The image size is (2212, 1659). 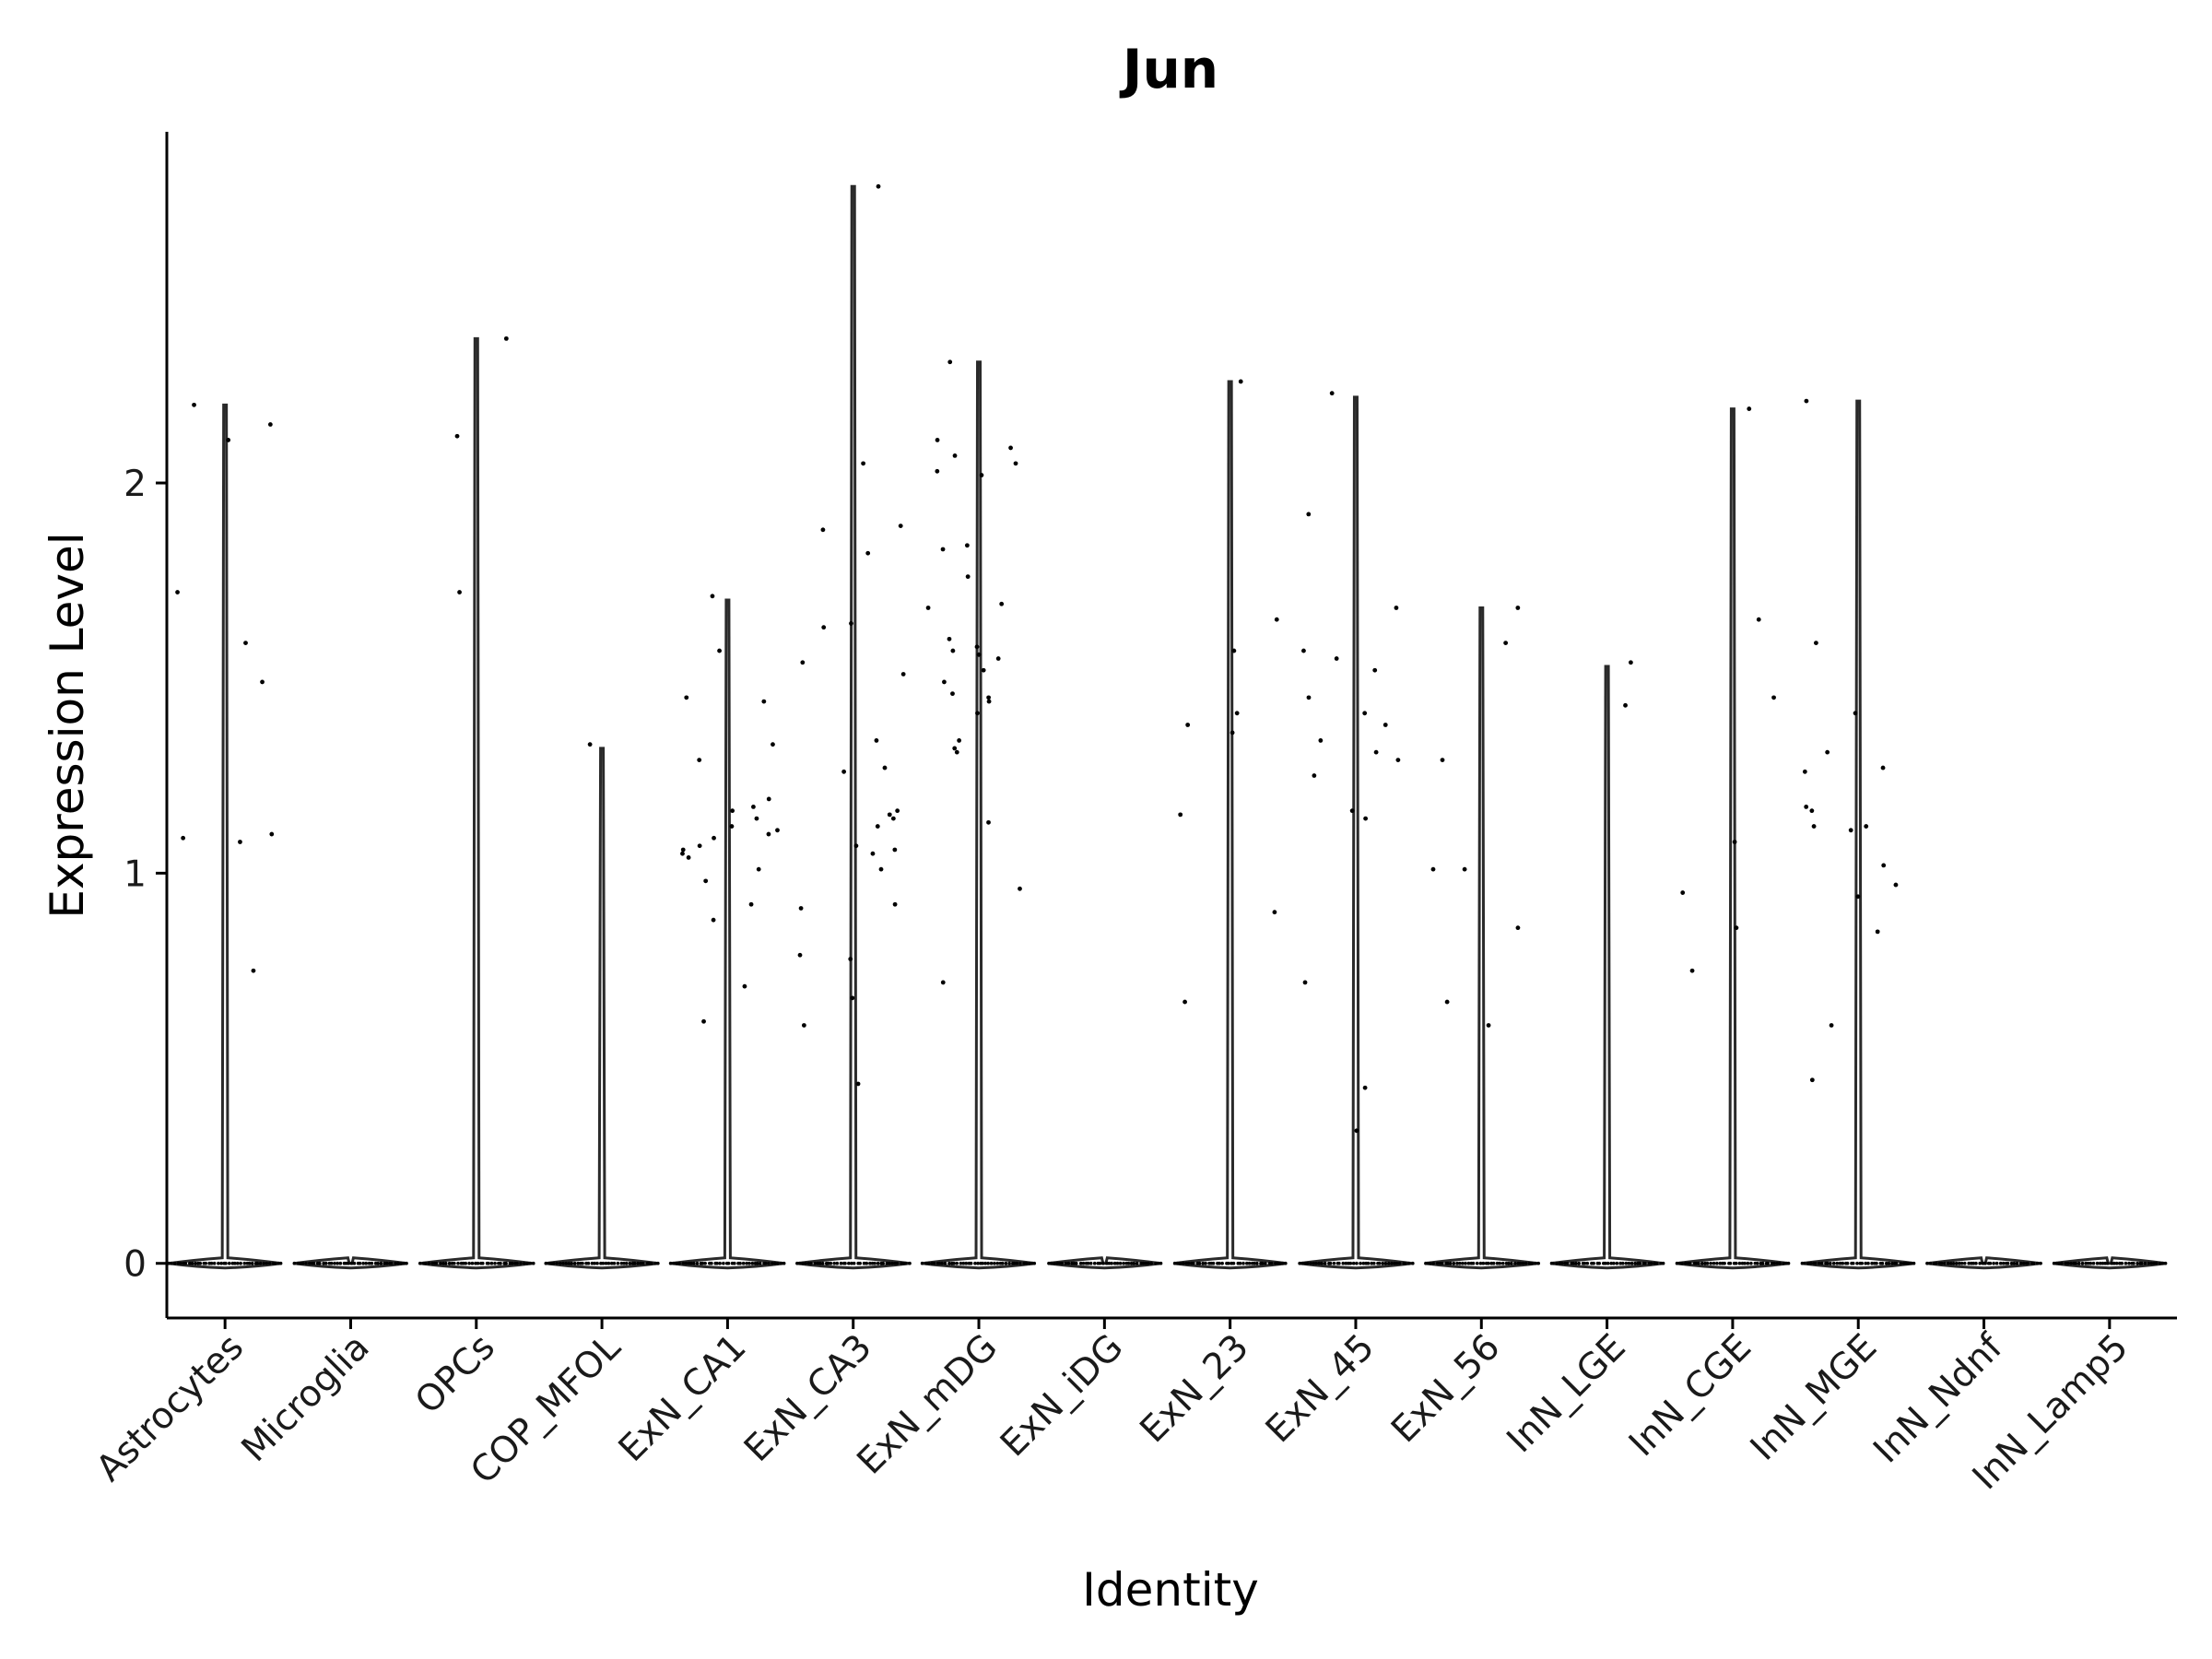 What do you see at coordinates (225, 836) in the screenshot?
I see `violin-astrocytes` at bounding box center [225, 836].